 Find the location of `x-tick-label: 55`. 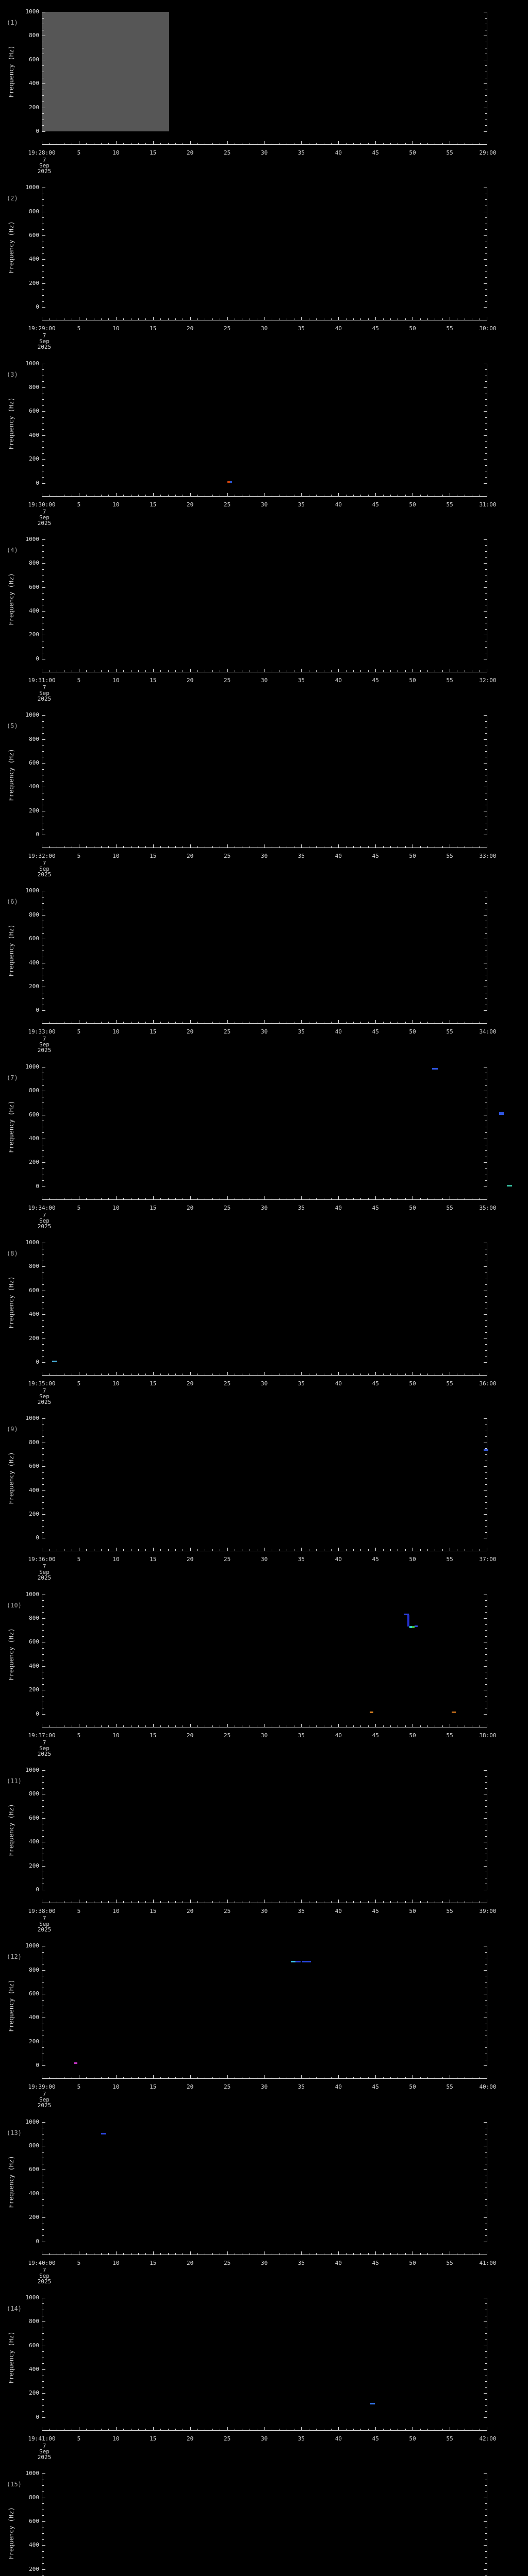

x-tick-label: 55 is located at coordinates (449, 1559).